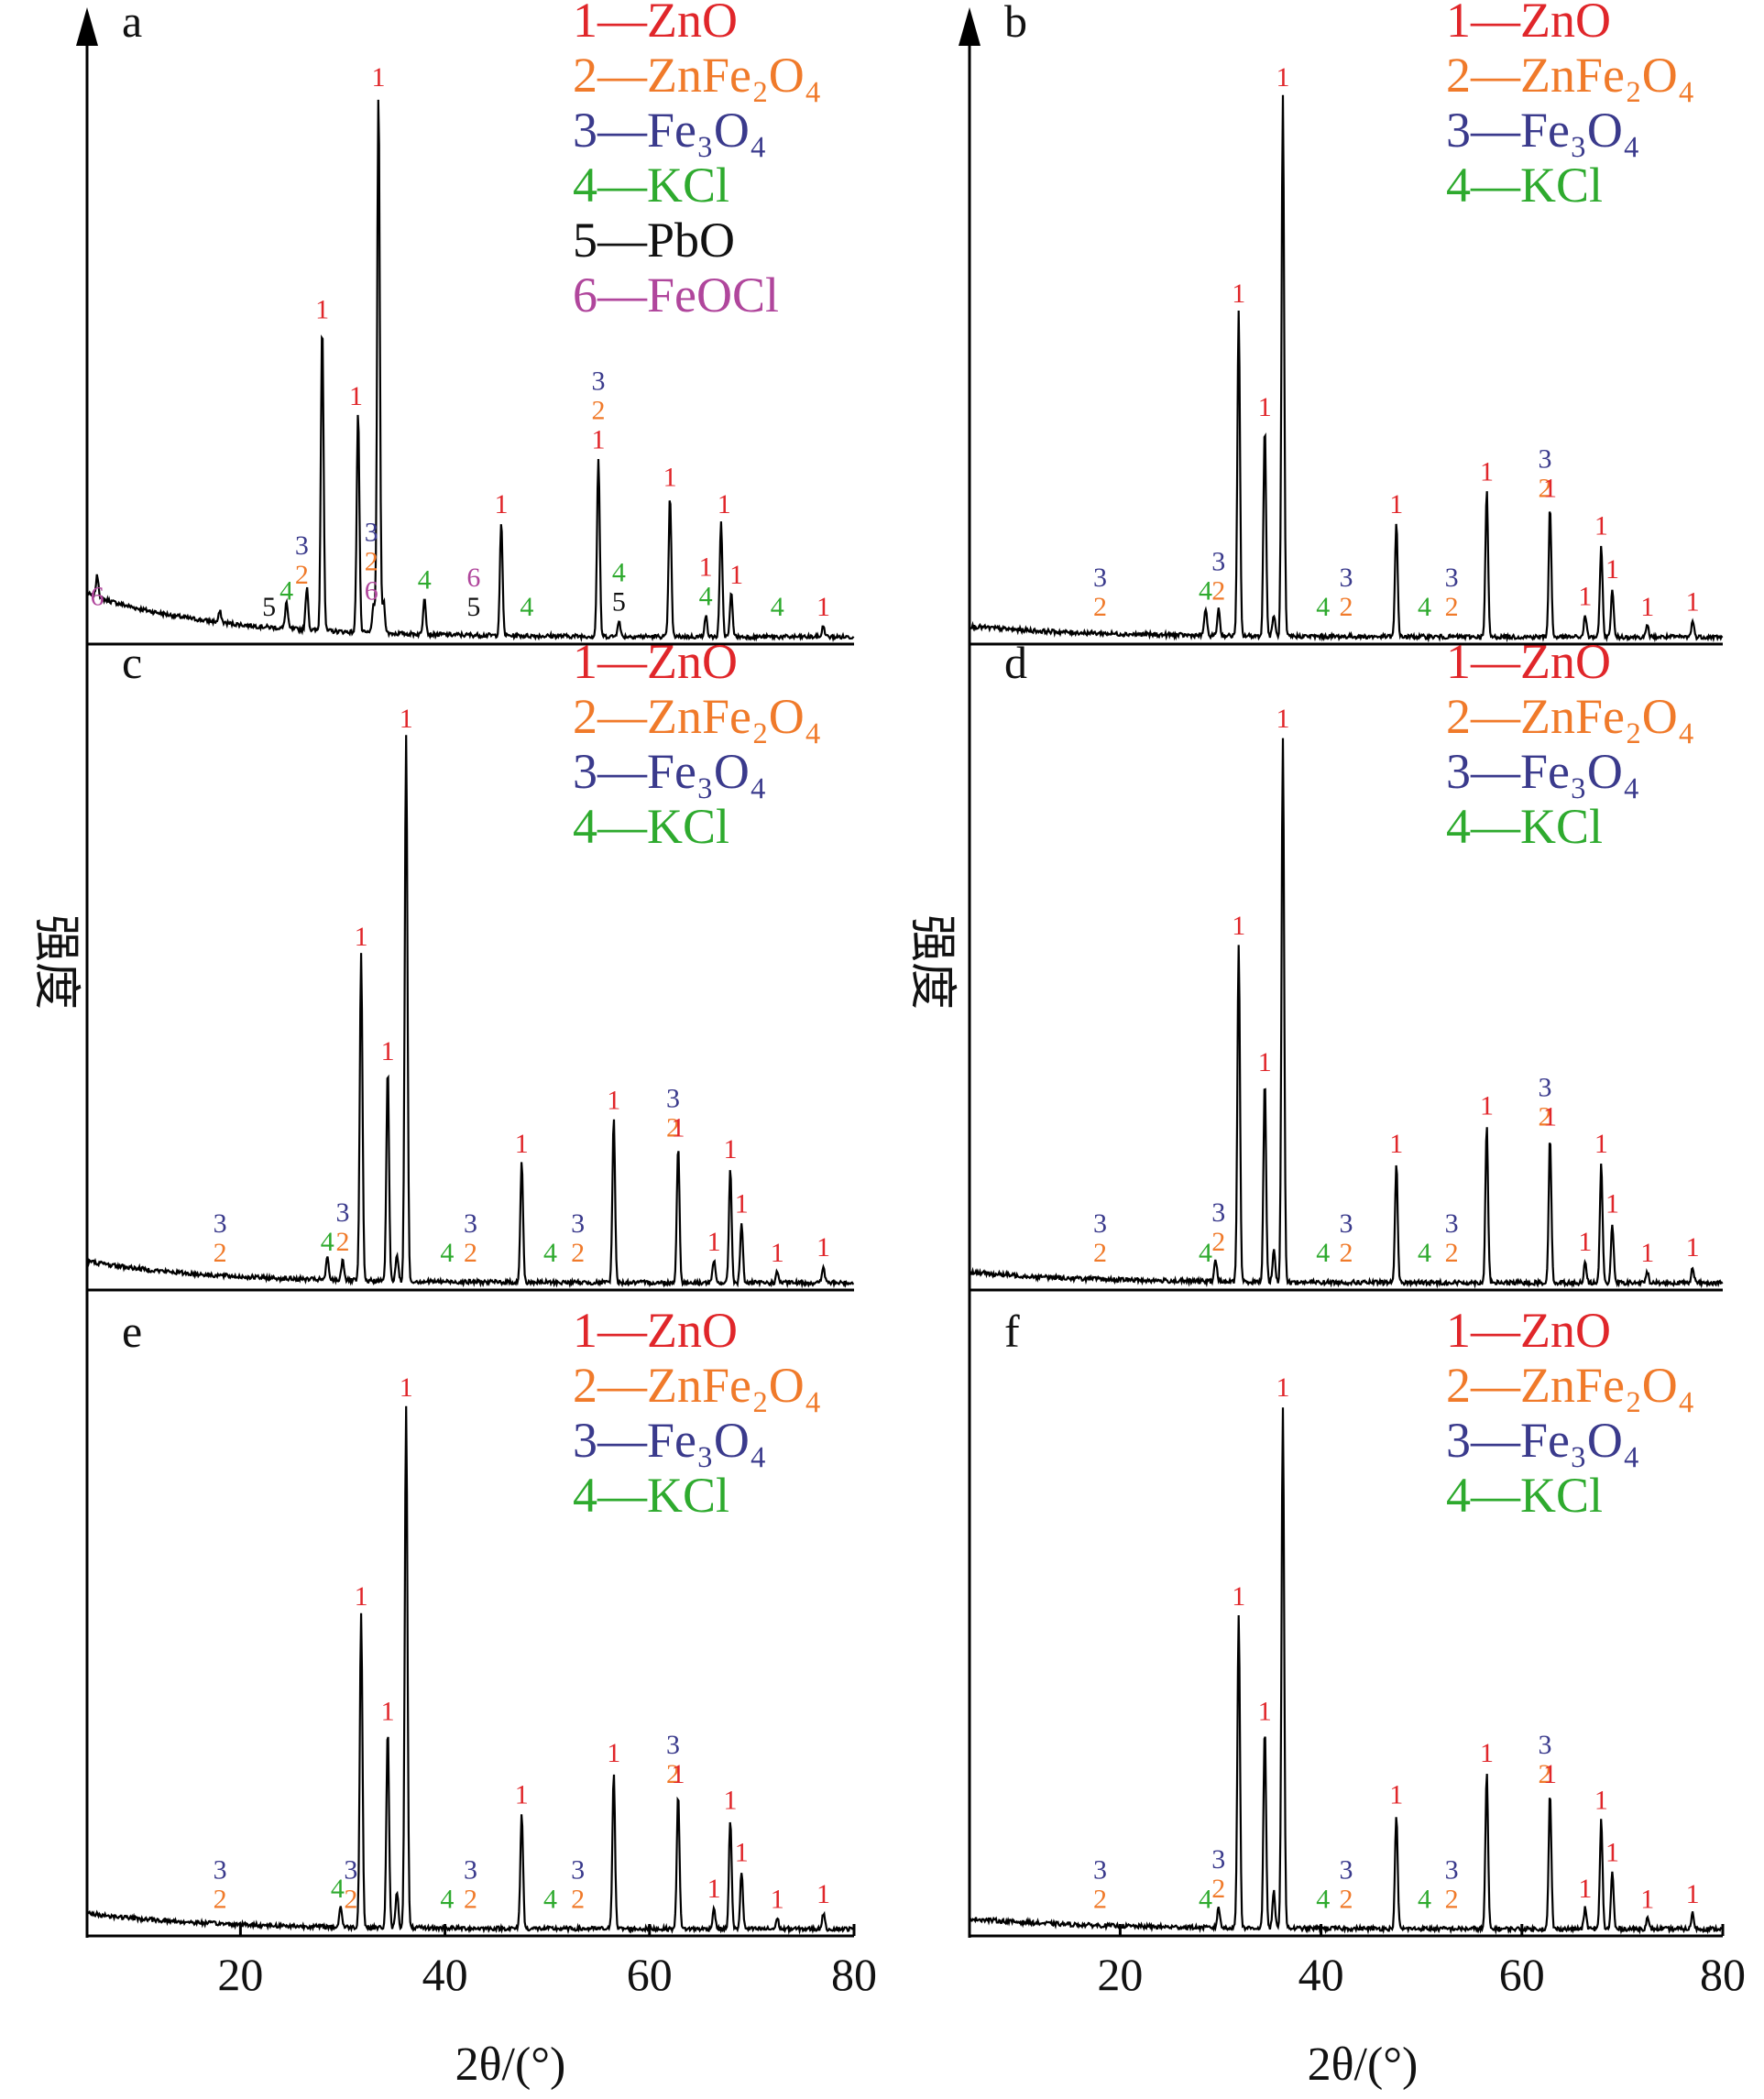 Image resolution: width=1764 pixels, height=2099 pixels. Describe the element at coordinates (578, 1871) in the screenshot. I see `peak-label-e-3: 3` at that location.